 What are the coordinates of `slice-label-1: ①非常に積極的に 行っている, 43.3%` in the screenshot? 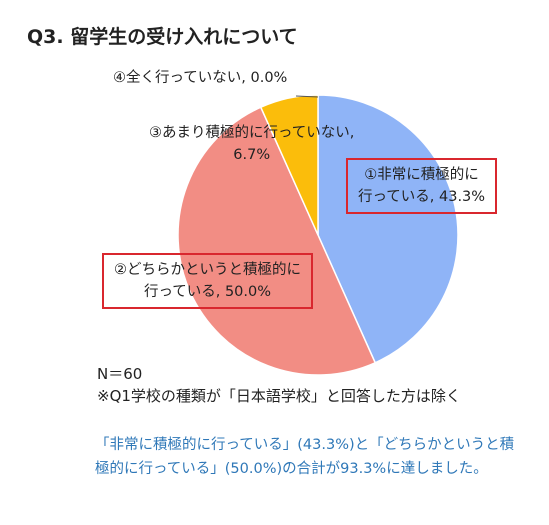 It's located at (422, 186).